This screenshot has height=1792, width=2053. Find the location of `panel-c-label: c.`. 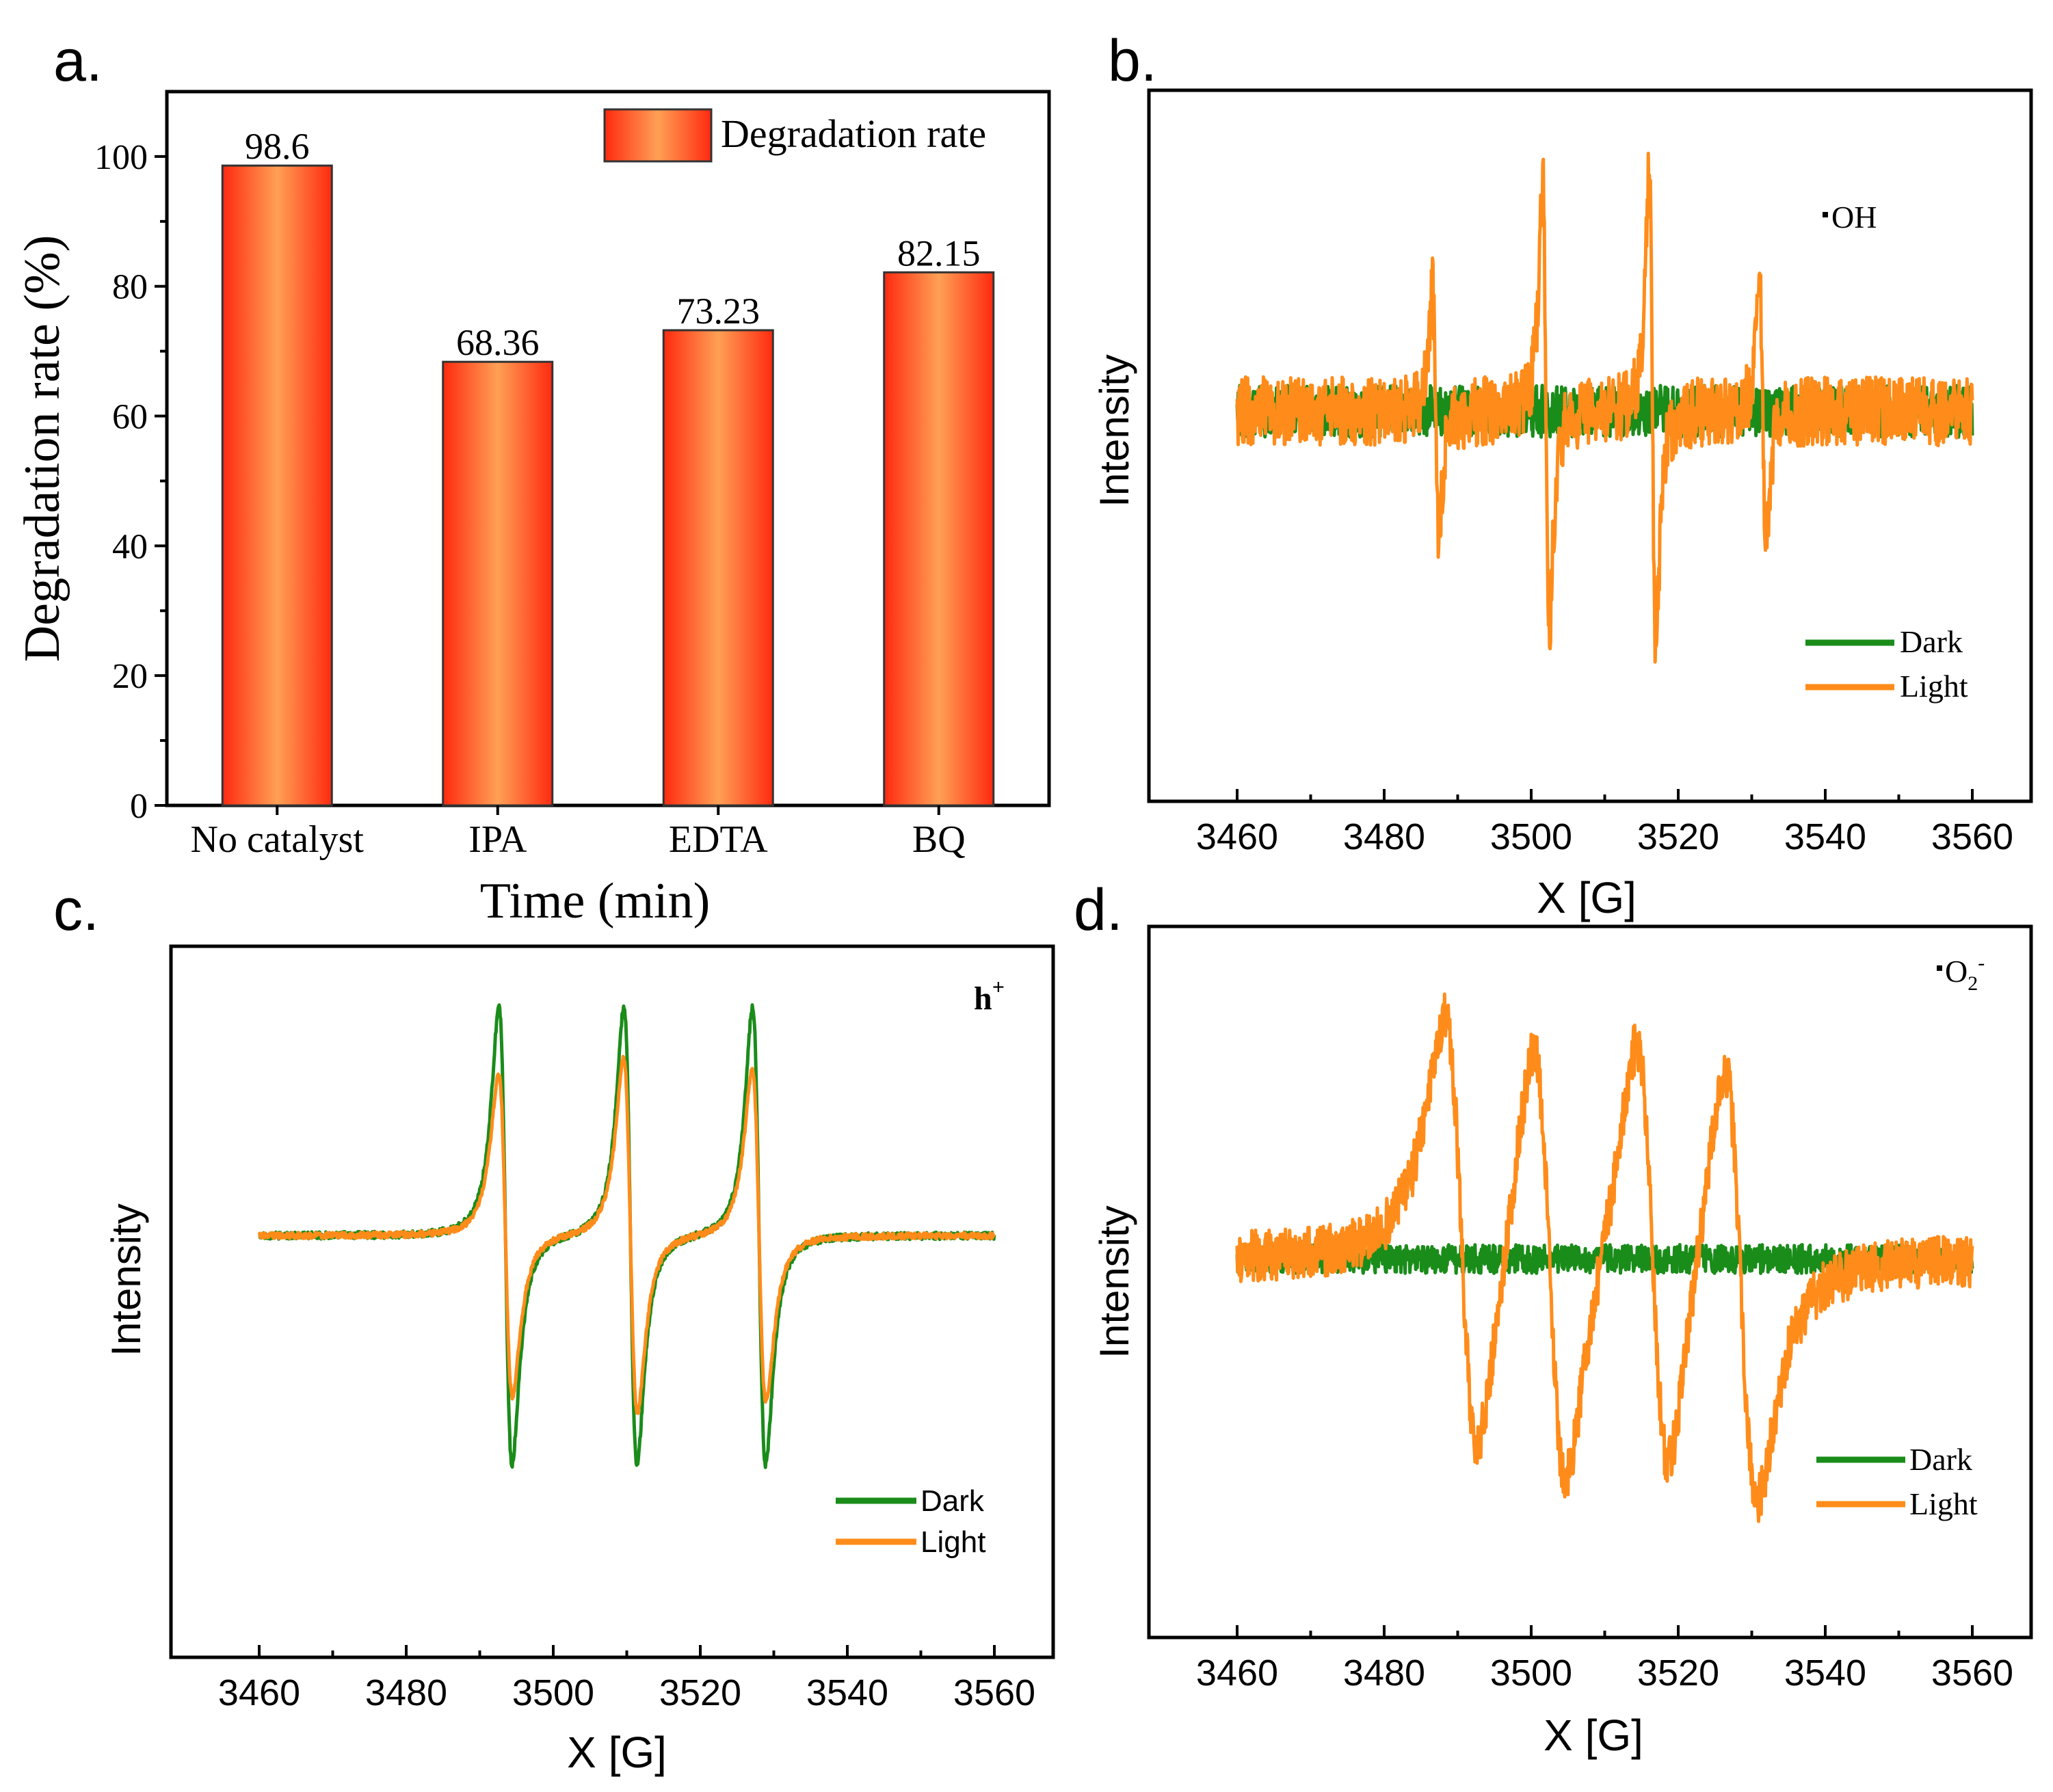

panel-c-label: c. is located at coordinates (76, 910).